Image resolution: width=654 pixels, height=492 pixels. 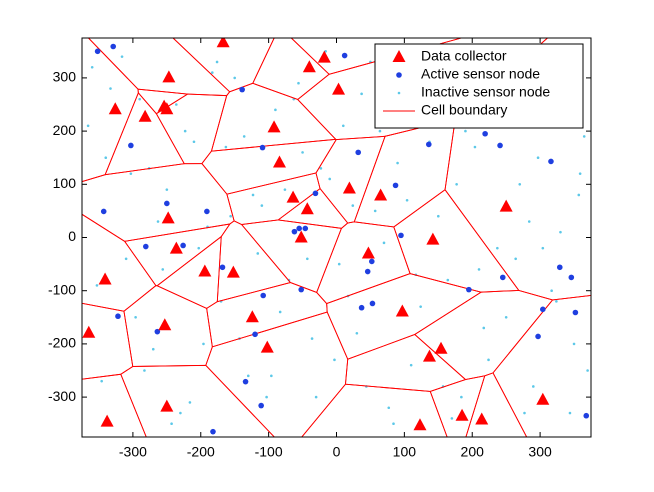 I want to click on legend-box, so click(x=479, y=86).